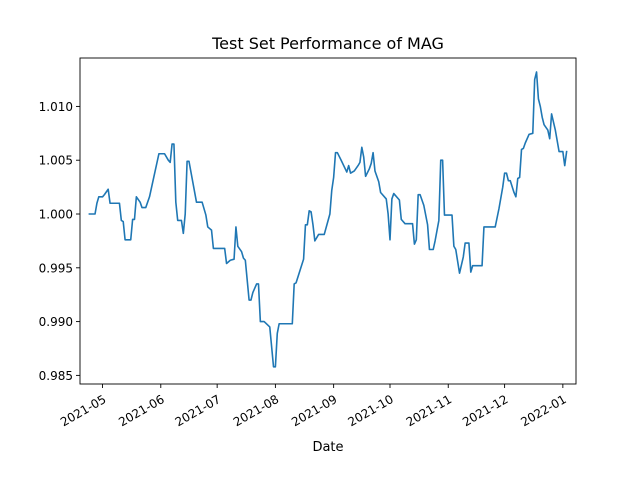 The height and width of the screenshot is (484, 640). What do you see at coordinates (56, 376) in the screenshot?
I see `y-tick-label: 0.985` at bounding box center [56, 376].